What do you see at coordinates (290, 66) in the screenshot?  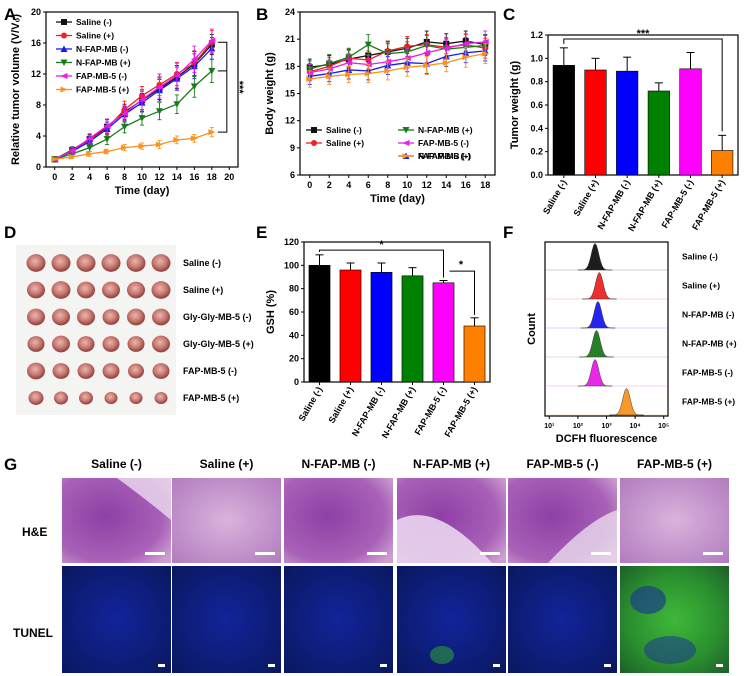 I see `y-tick-label: 18` at bounding box center [290, 66].